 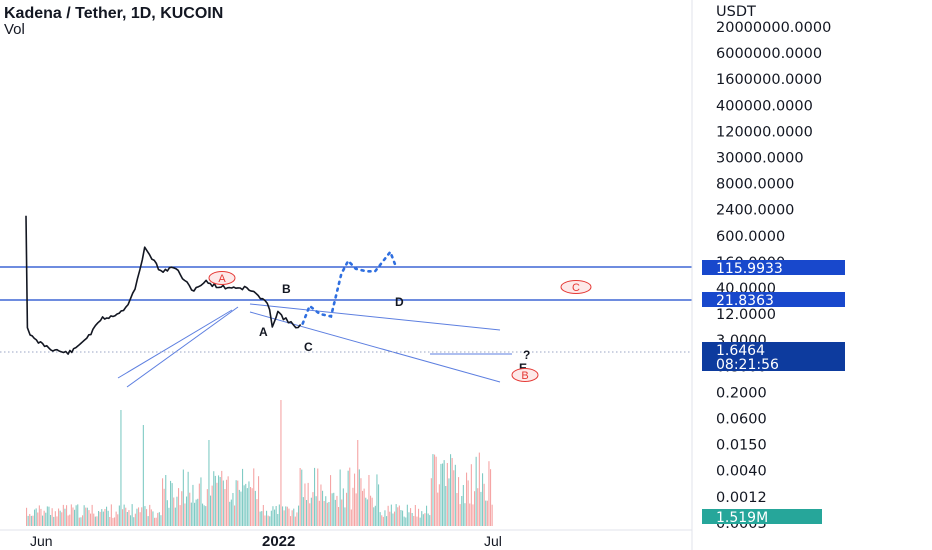 What do you see at coordinates (259, 463) in the screenshot?
I see `volume-bars` at bounding box center [259, 463].